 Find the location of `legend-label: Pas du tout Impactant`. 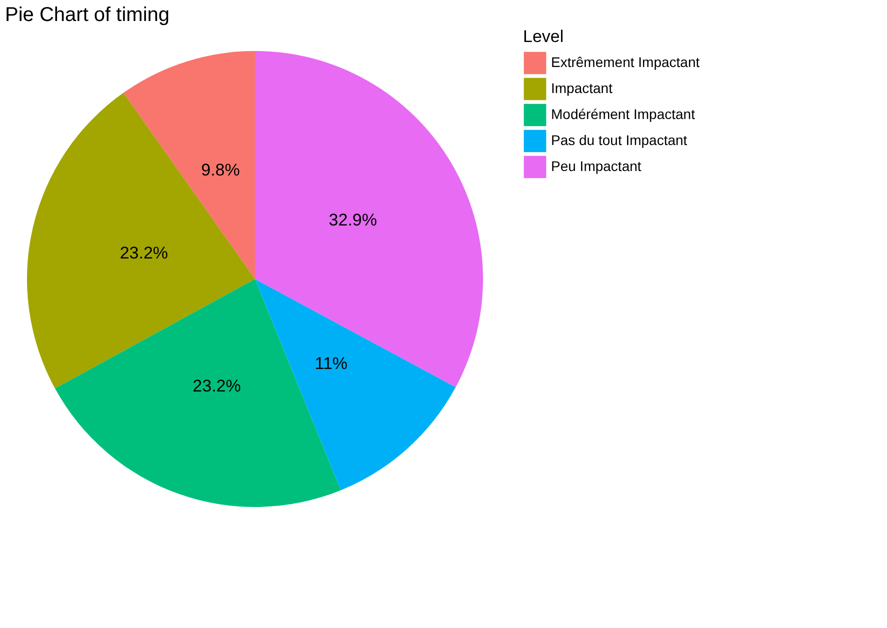

legend-label: Pas du tout Impactant is located at coordinates (619, 140).